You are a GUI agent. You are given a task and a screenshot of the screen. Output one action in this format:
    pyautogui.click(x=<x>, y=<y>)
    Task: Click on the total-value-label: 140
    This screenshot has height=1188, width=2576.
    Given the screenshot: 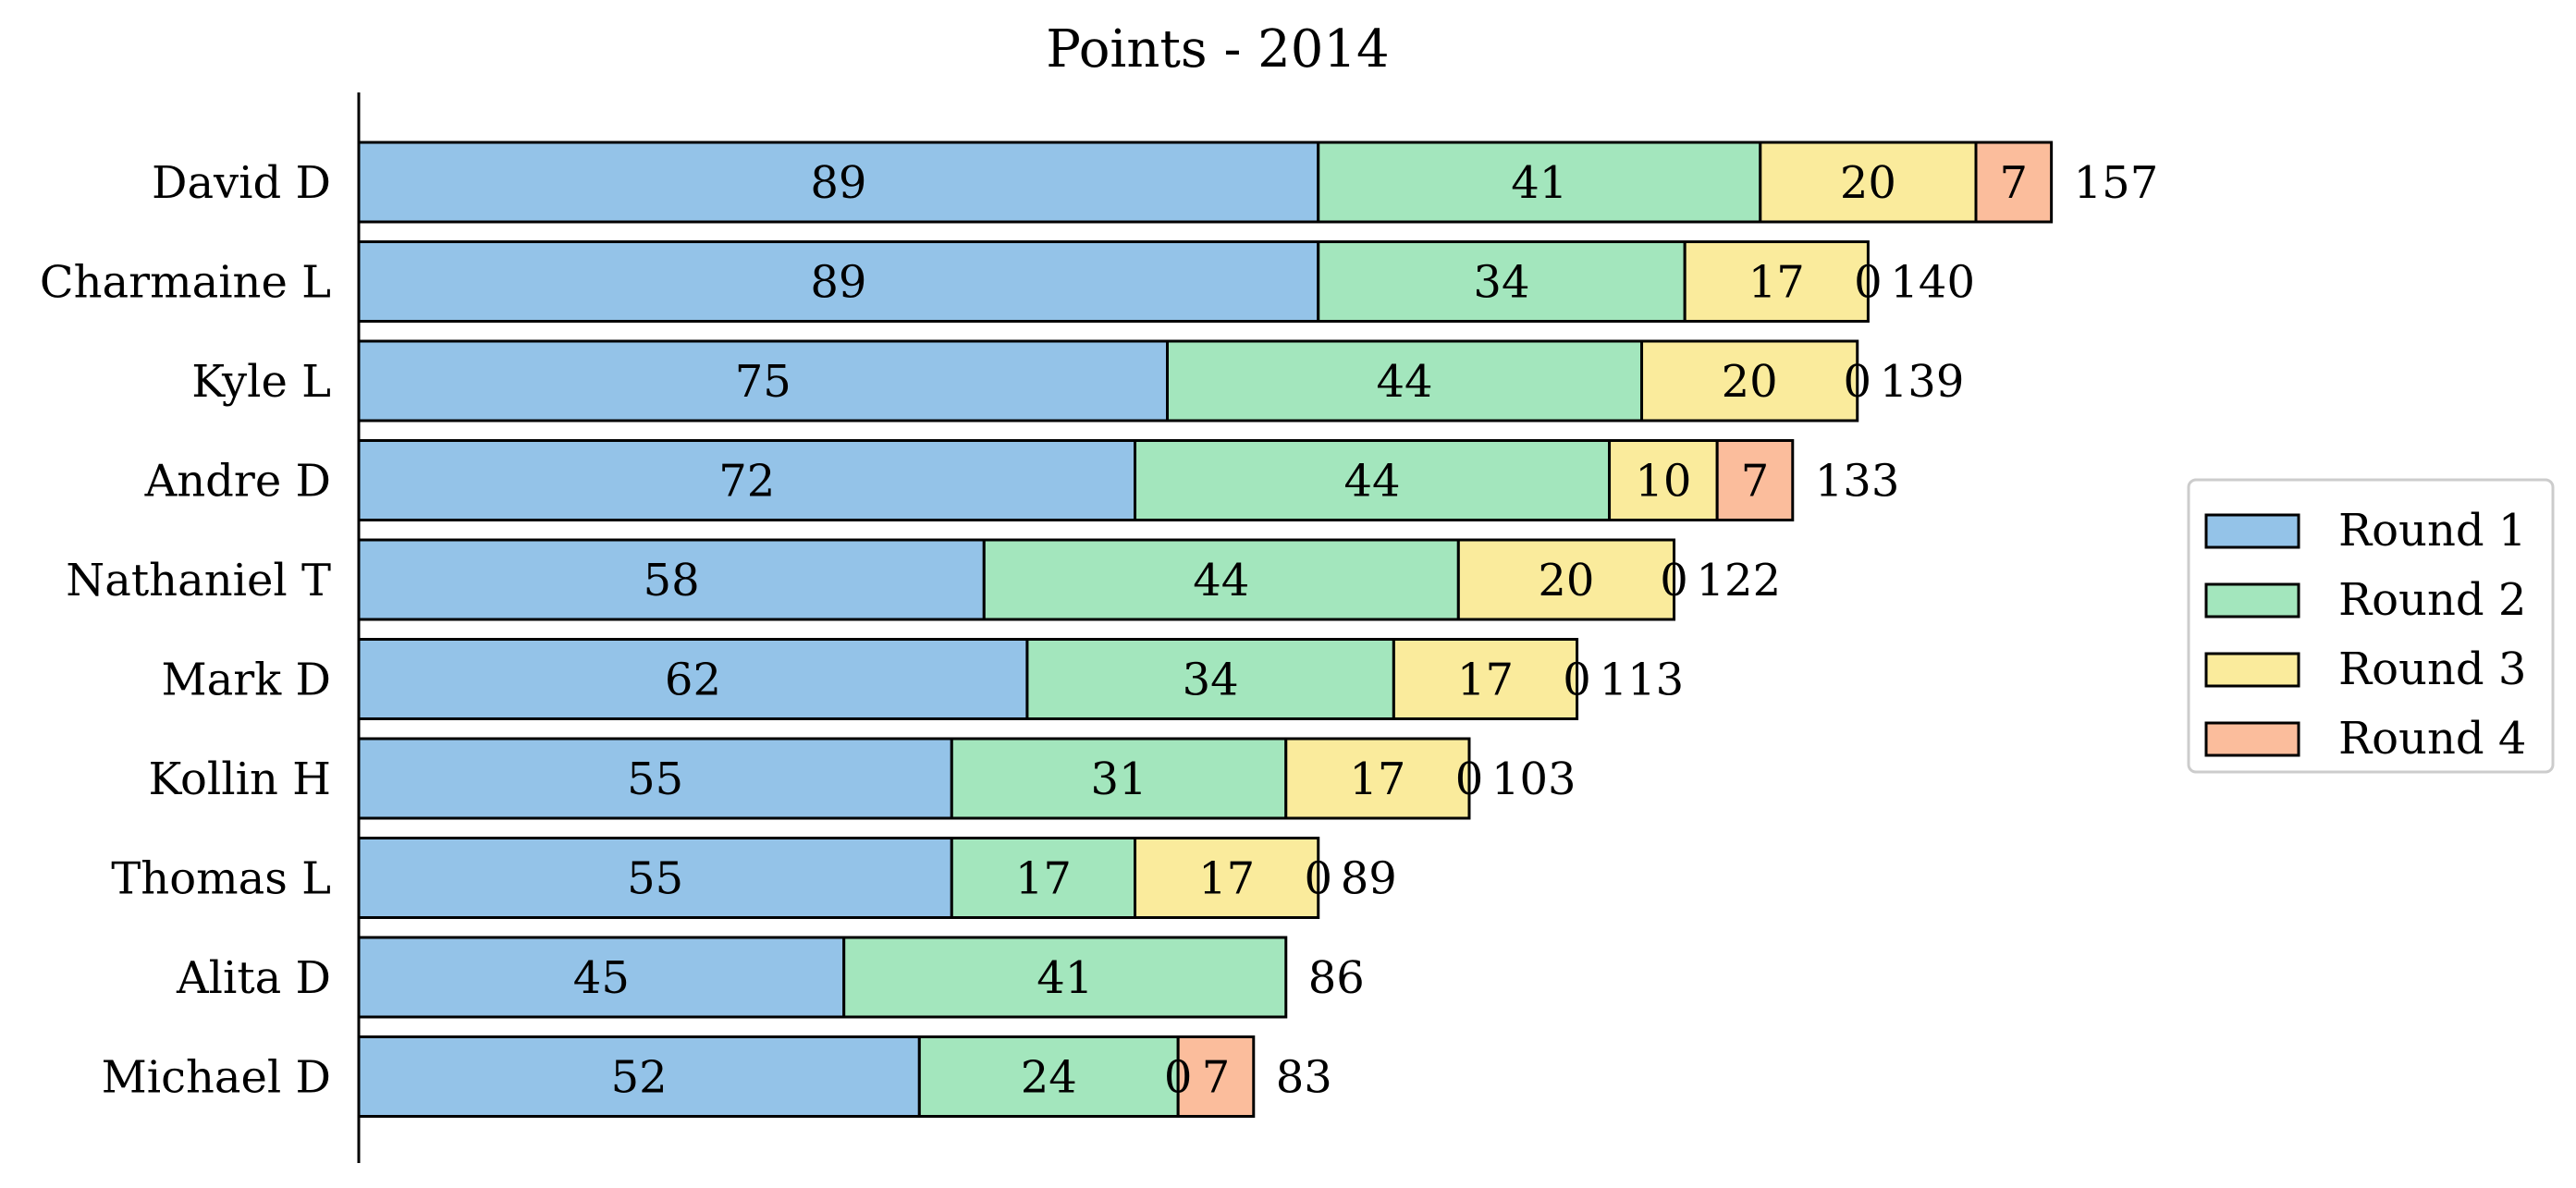 What is the action you would take?
    pyautogui.click(x=1933, y=283)
    